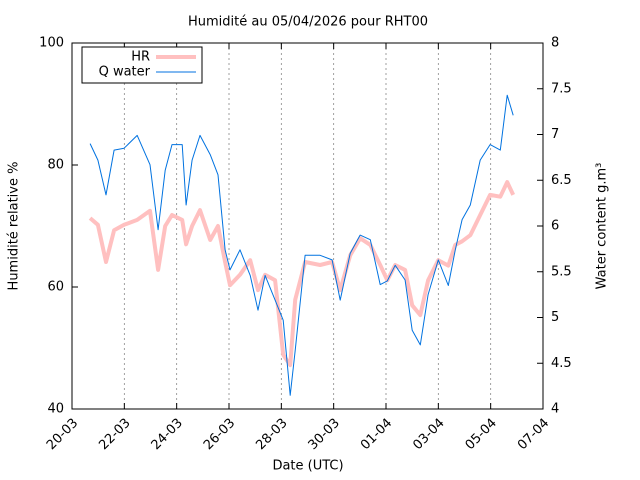  I want to click on y-axis-label: Humidité relative %, so click(14, 226).